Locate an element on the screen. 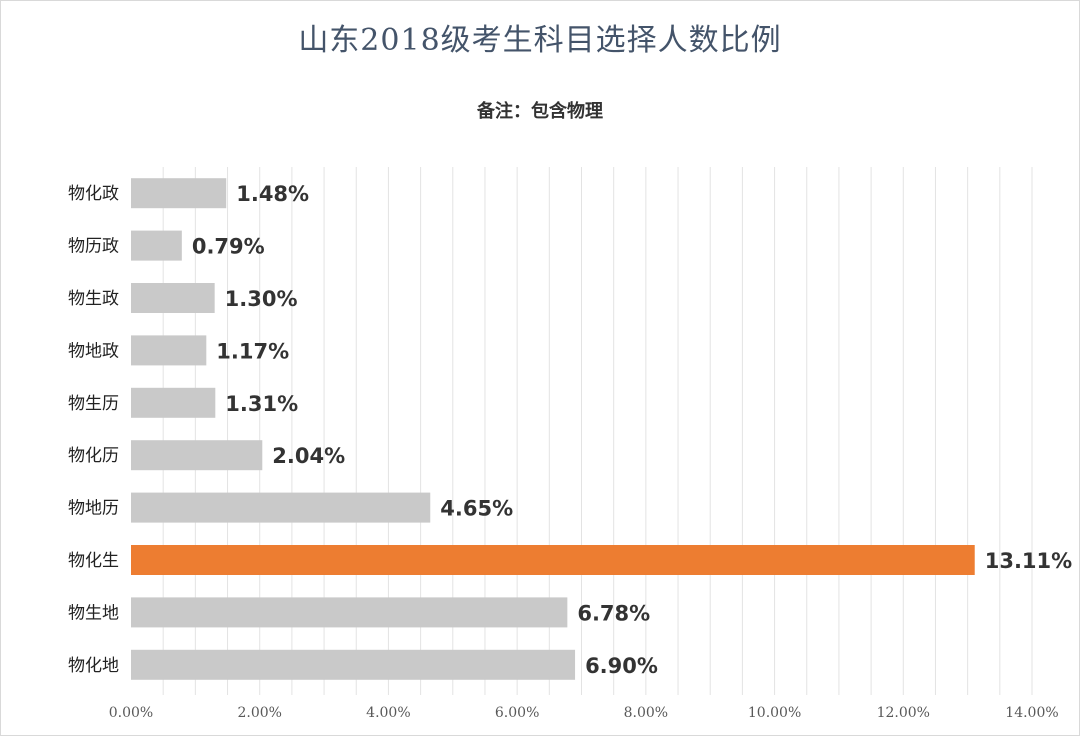  x-tick-label: 12.00% is located at coordinates (903, 713).